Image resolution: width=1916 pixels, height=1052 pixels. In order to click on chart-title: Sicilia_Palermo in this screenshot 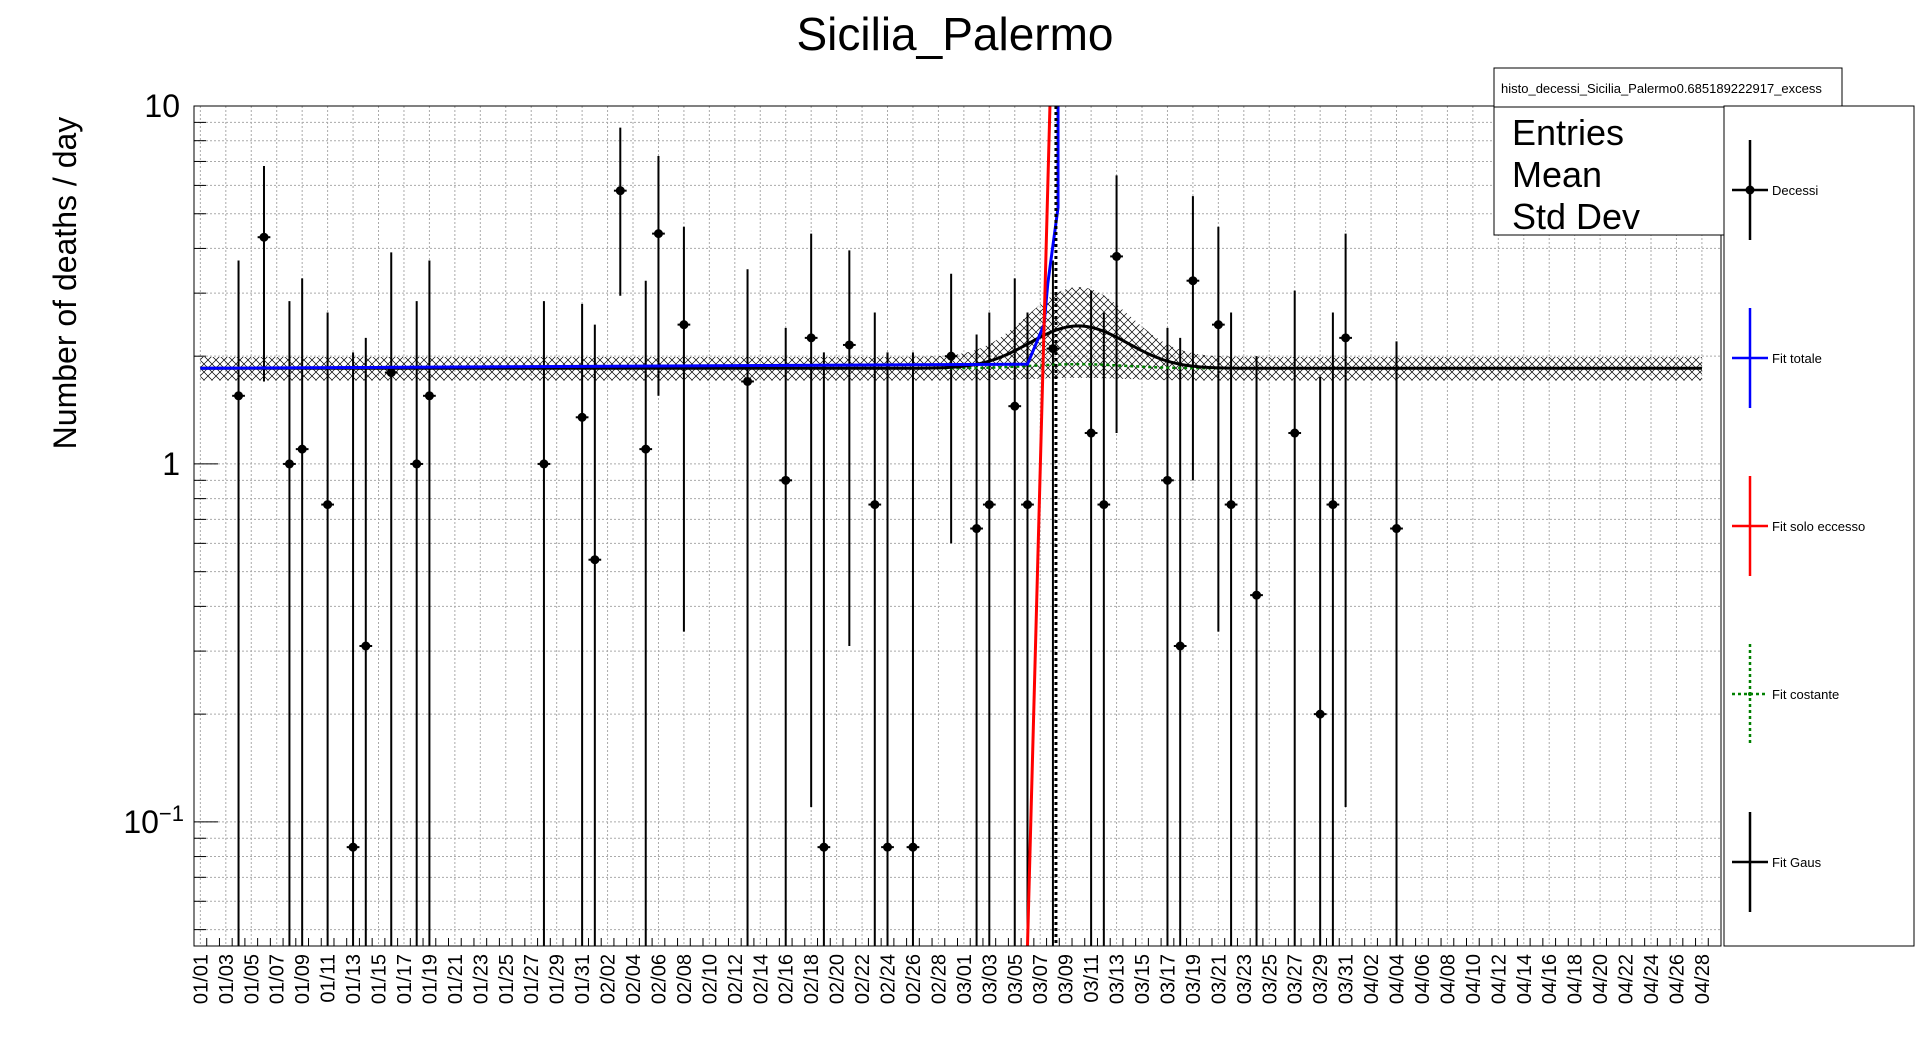, I will do `click(954, 34)`.